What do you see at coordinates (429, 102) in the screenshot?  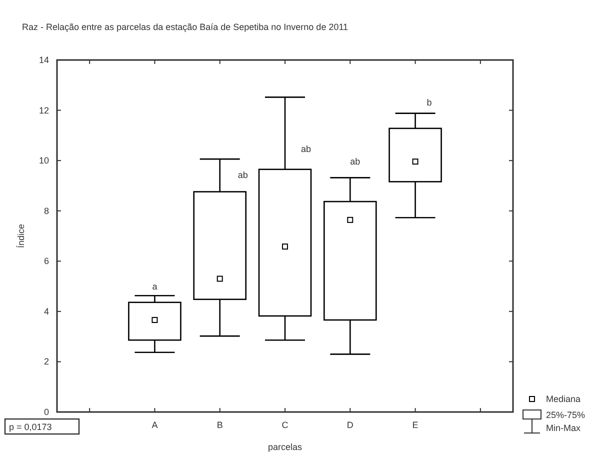 I see `annotation: b` at bounding box center [429, 102].